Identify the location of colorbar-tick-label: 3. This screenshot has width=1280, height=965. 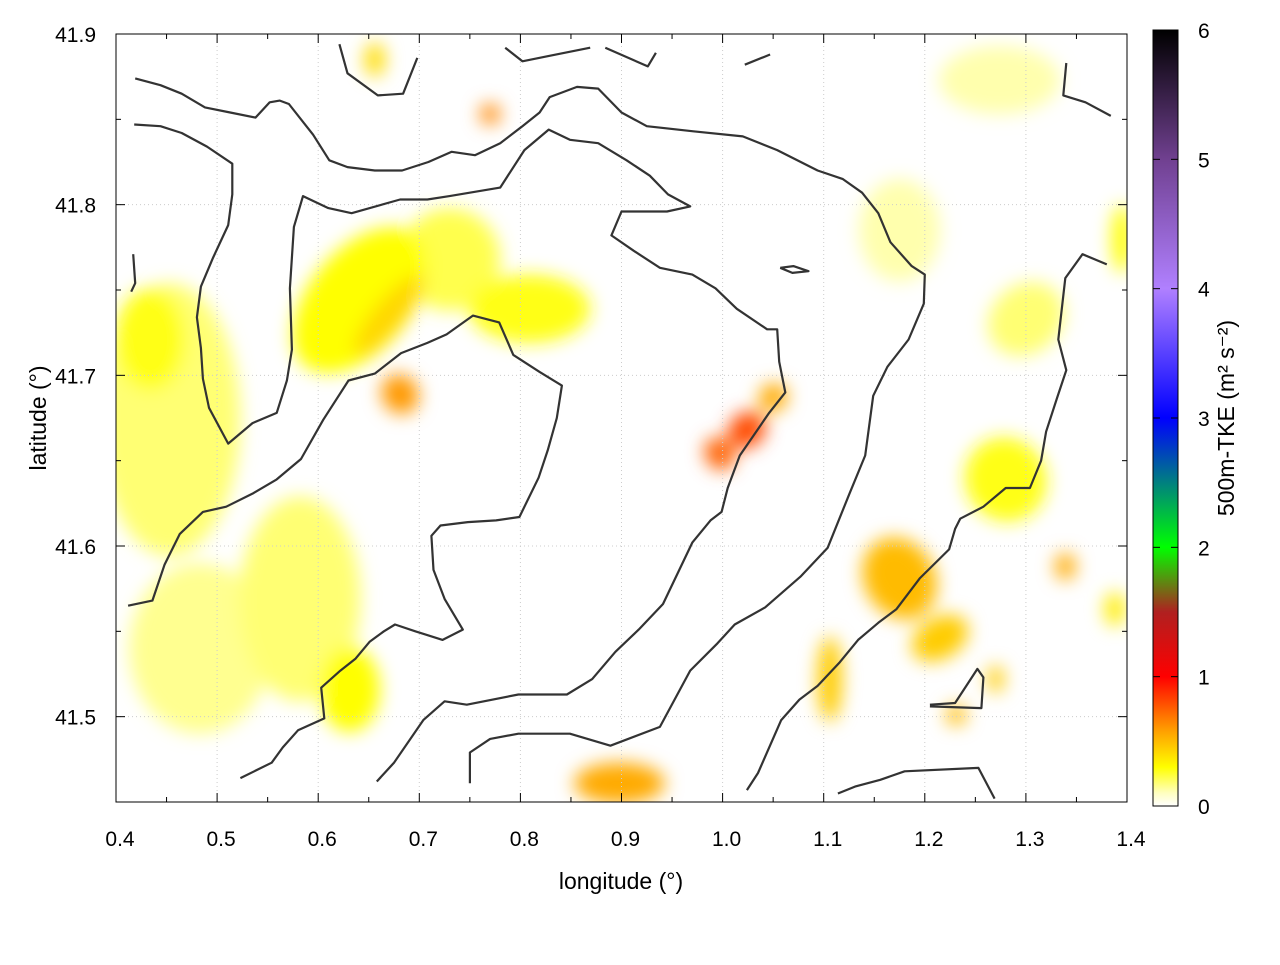
(1204, 419).